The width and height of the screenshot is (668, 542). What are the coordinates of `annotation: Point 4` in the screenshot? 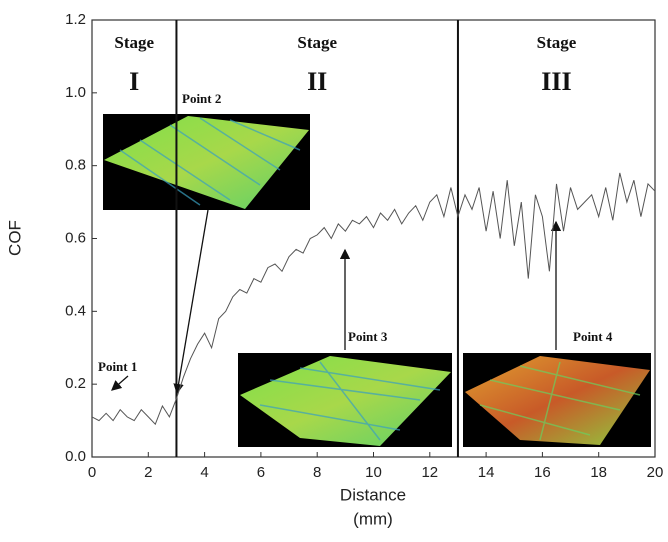 It's located at (593, 336).